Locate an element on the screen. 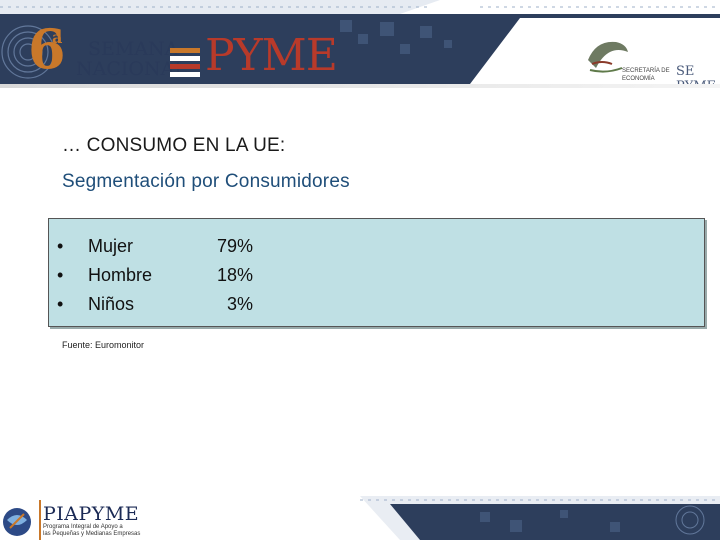 The width and height of the screenshot is (720, 540). logo-stripes-icon is located at coordinates (185, 62).